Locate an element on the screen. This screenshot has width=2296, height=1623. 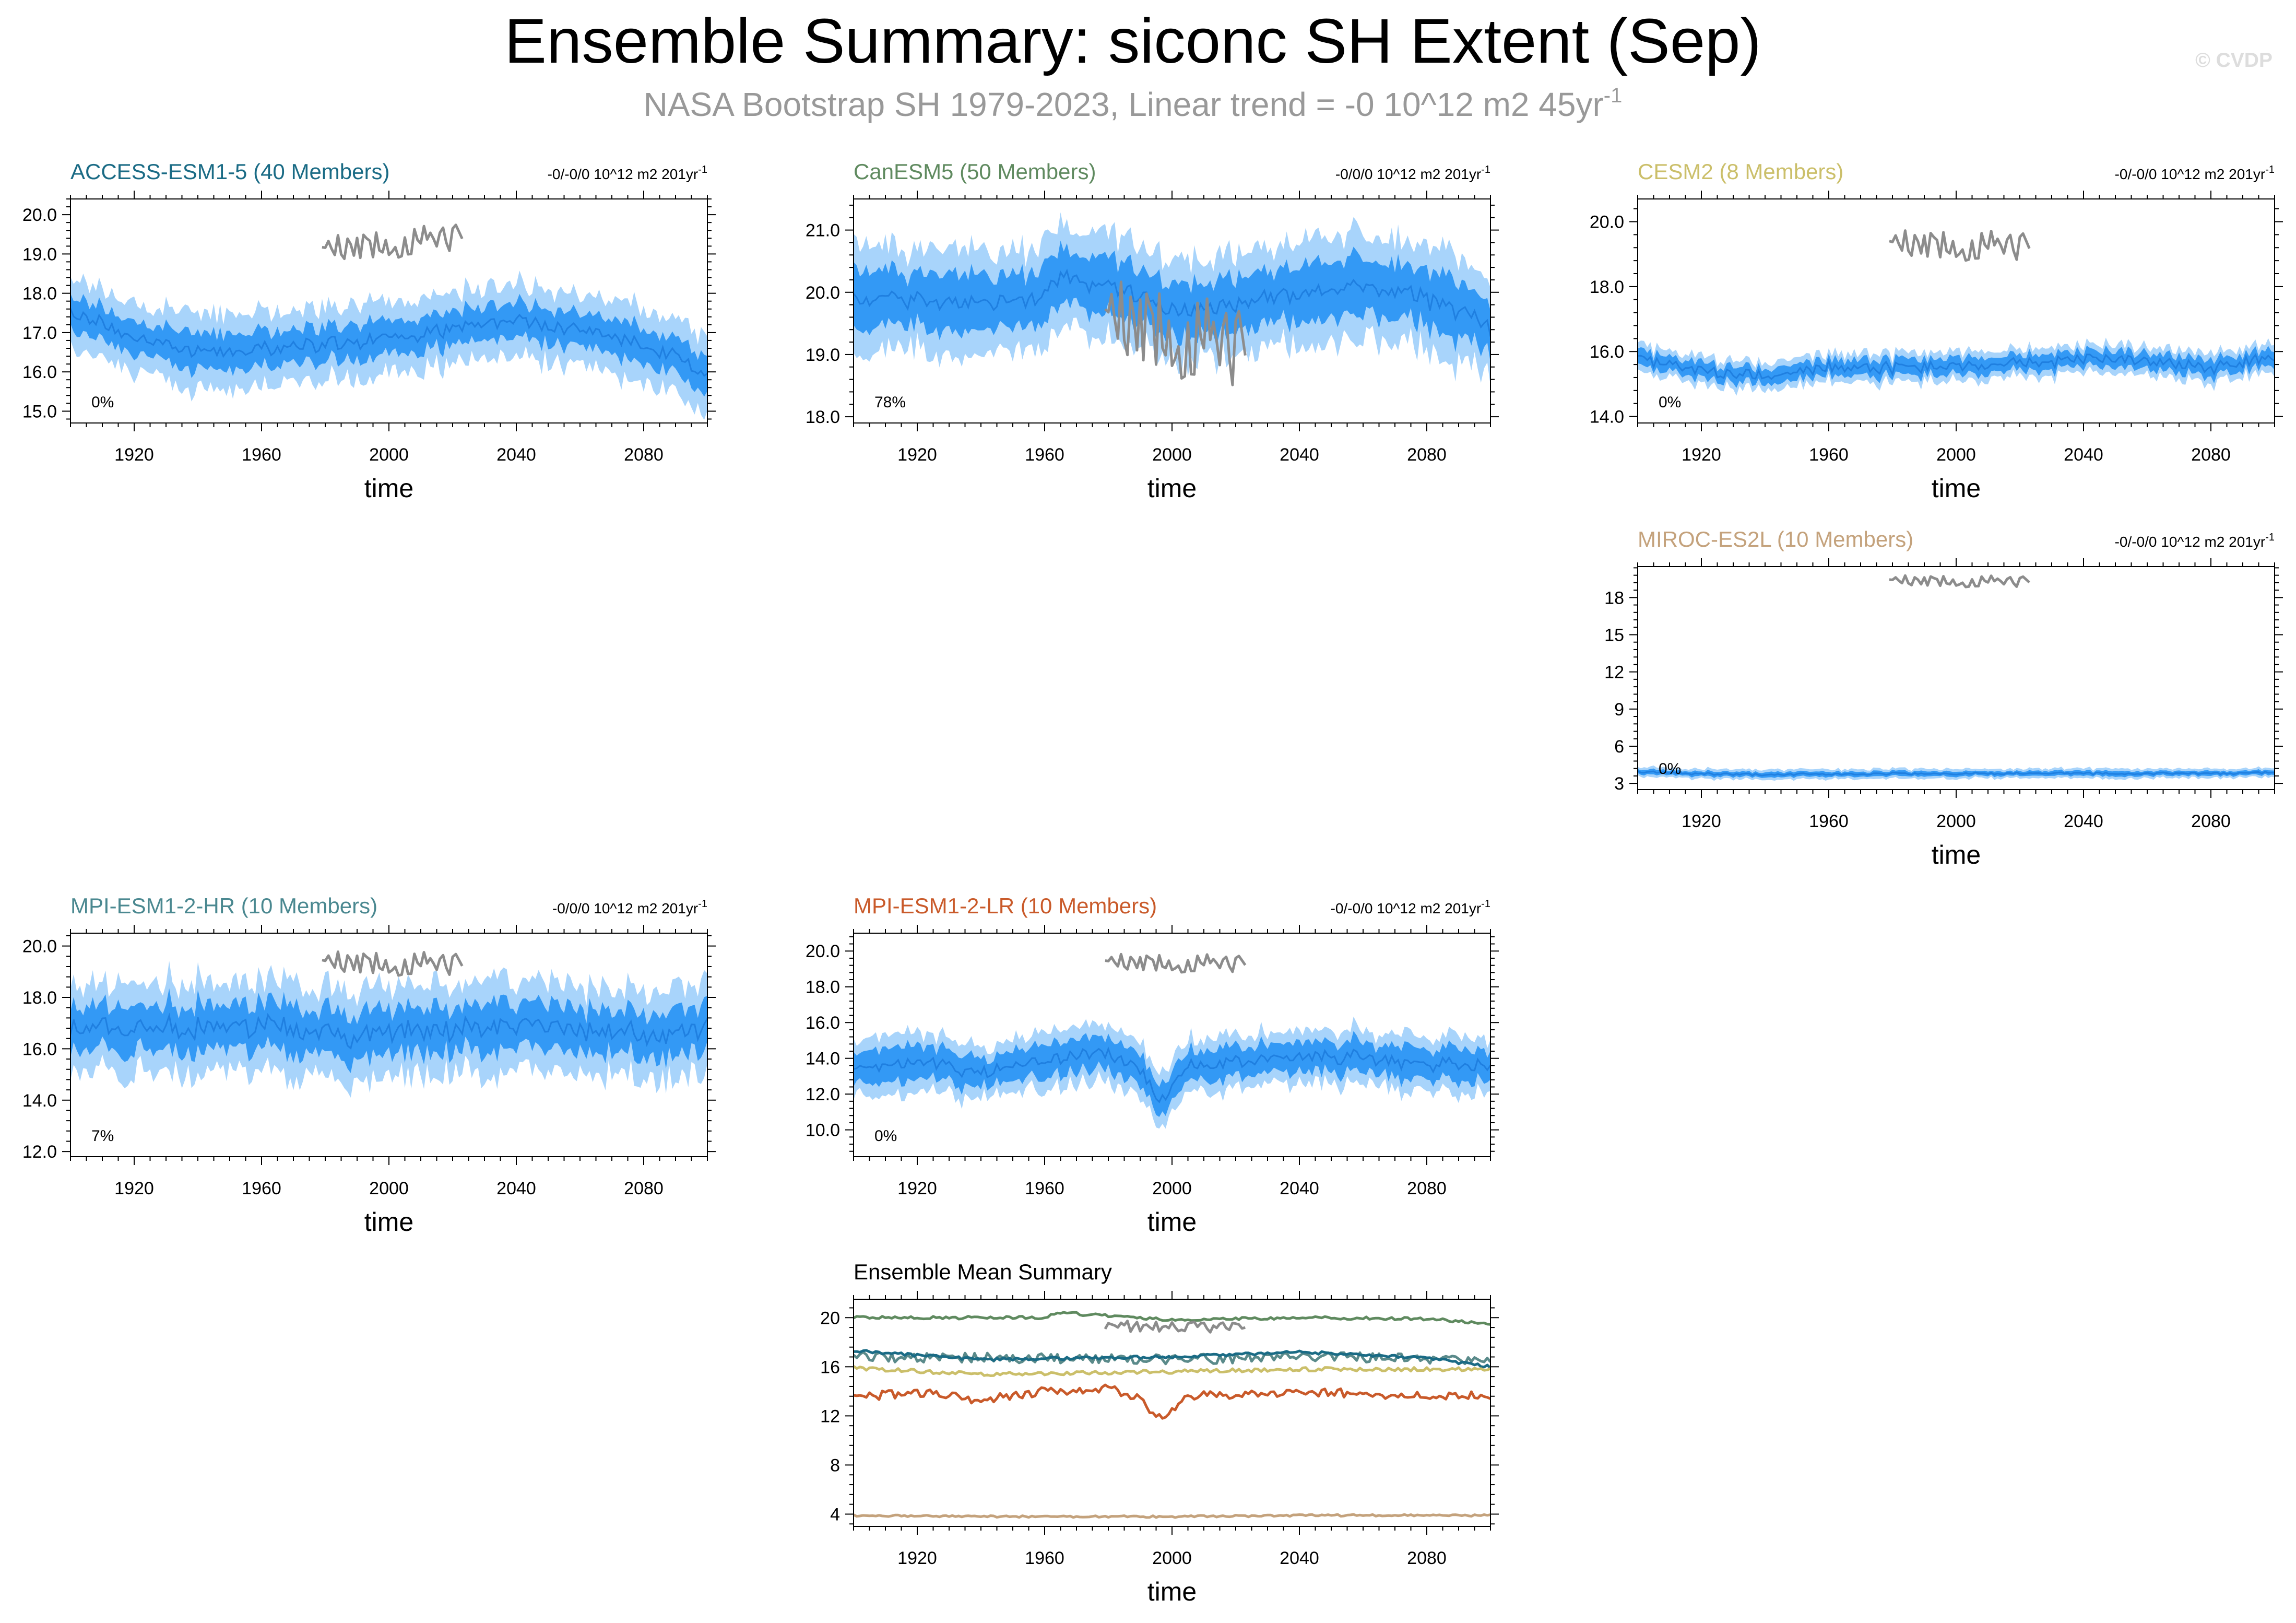
percent-label-mpihr: 7% is located at coordinates (102, 1136).